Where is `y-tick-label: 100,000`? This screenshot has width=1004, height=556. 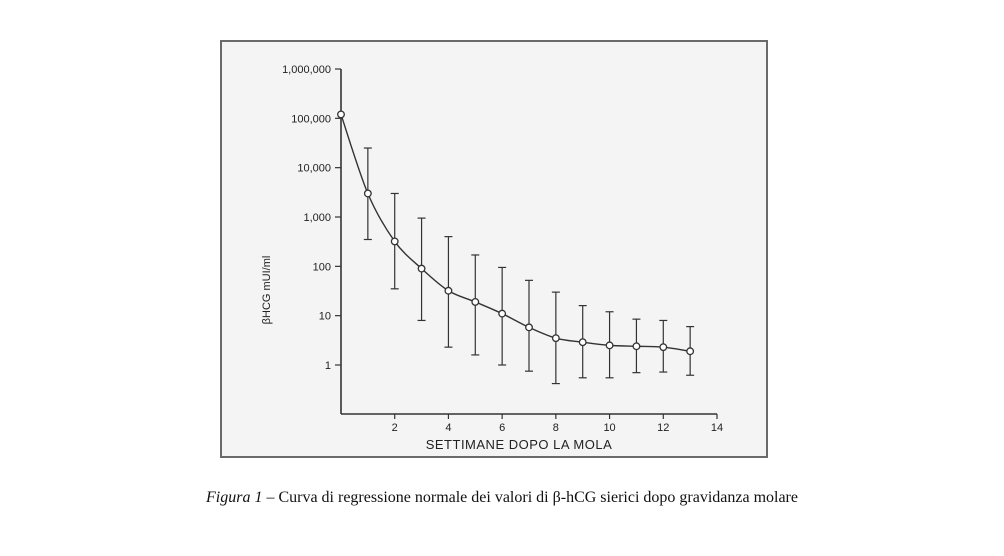
y-tick-label: 100,000 is located at coordinates (311, 119).